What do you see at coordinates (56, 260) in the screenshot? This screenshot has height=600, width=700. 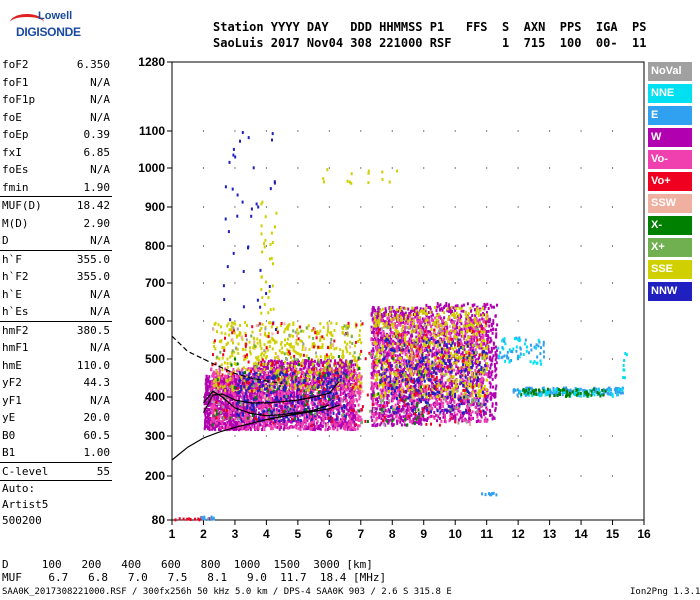 I see `param-row: h`F 355.0` at bounding box center [56, 260].